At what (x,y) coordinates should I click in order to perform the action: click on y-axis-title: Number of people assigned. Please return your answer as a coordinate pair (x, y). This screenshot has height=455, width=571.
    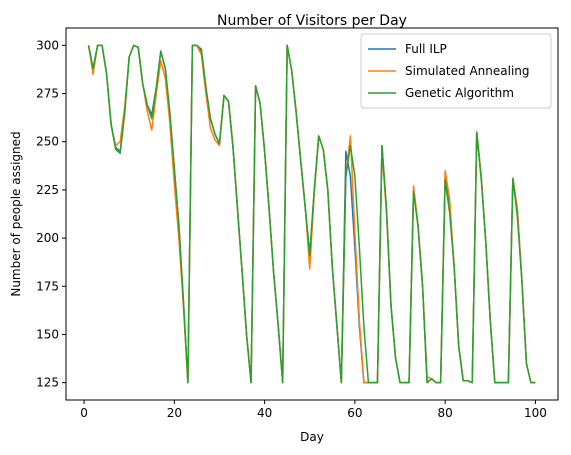
    Looking at the image, I should click on (16, 213).